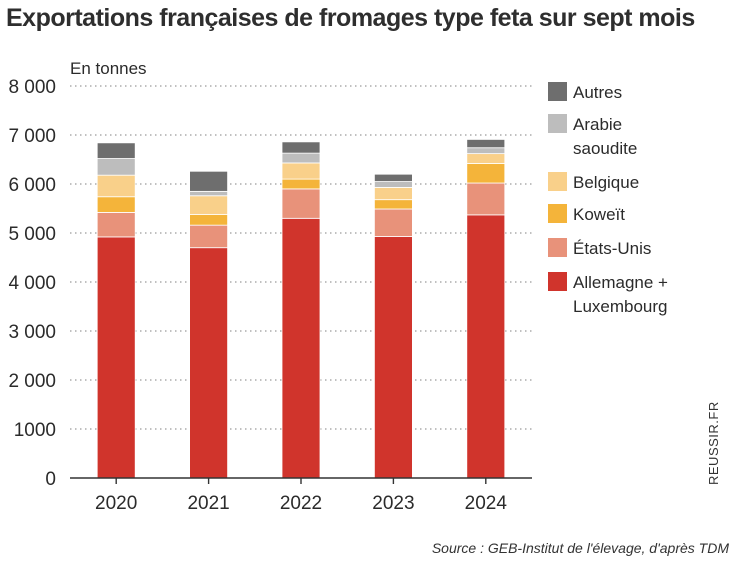 Image resolution: width=747 pixels, height=569 pixels. Describe the element at coordinates (50, 479) in the screenshot. I see `y-tick-label: 0` at that location.